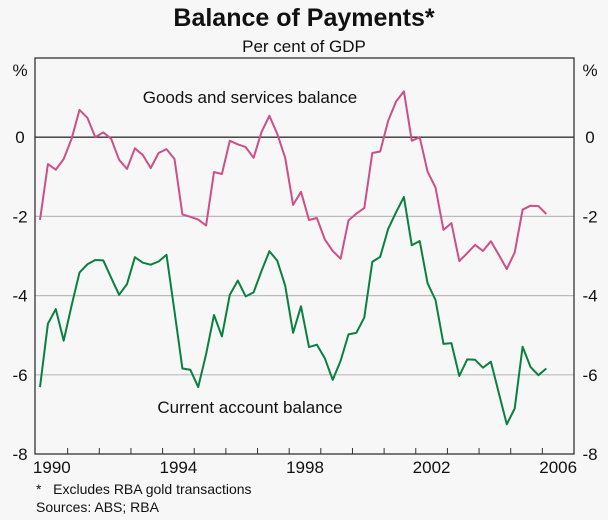  I want to click on y-unit-right: %, so click(589, 70).